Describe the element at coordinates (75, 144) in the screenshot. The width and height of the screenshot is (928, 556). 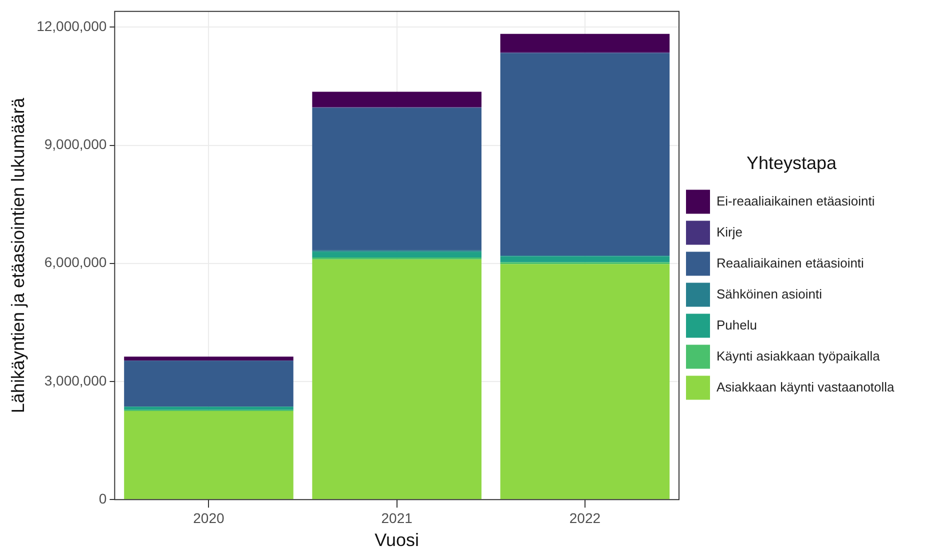
I see `y-tick-label: 9,000,000` at that location.